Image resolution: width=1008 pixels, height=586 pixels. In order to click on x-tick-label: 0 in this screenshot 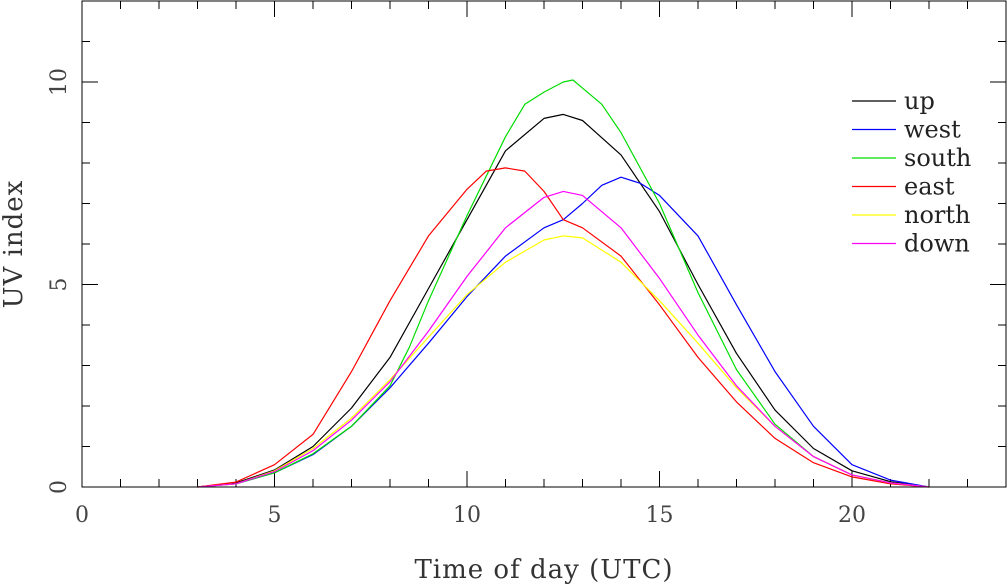, I will do `click(82, 515)`.